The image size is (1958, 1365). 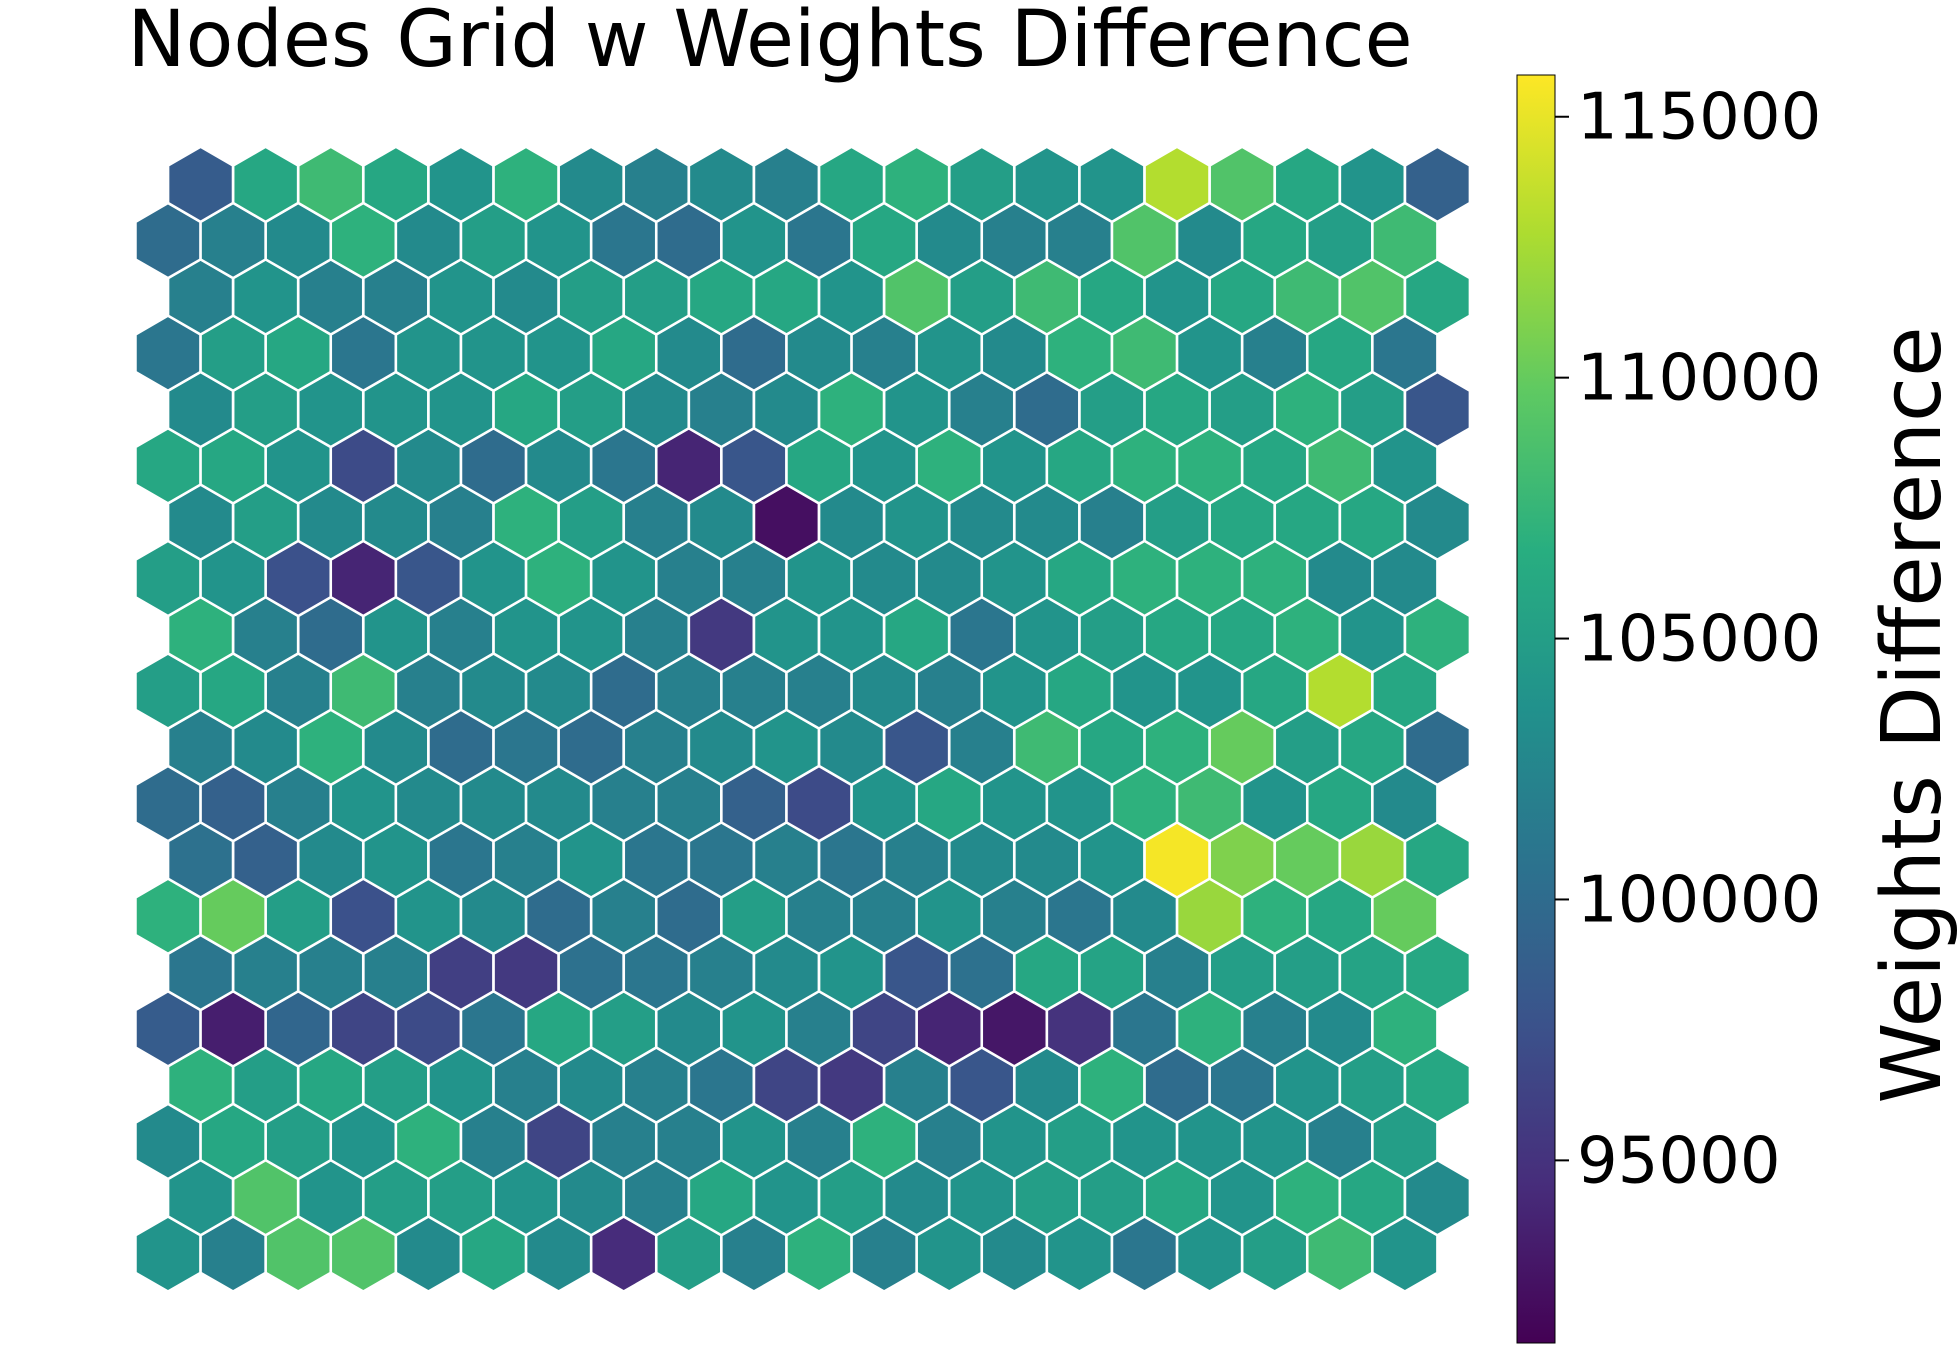 I want to click on colorbar-ticks: 95000 100000 105000 110000 115000, so click(x=1688, y=639).